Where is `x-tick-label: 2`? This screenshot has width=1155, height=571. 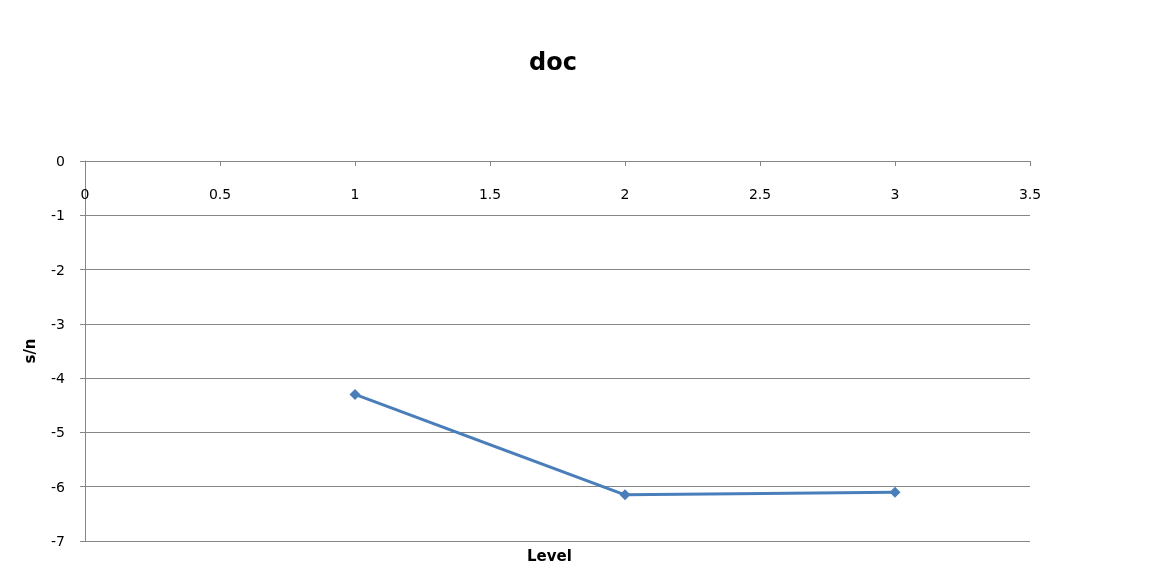 x-tick-label: 2 is located at coordinates (625, 194).